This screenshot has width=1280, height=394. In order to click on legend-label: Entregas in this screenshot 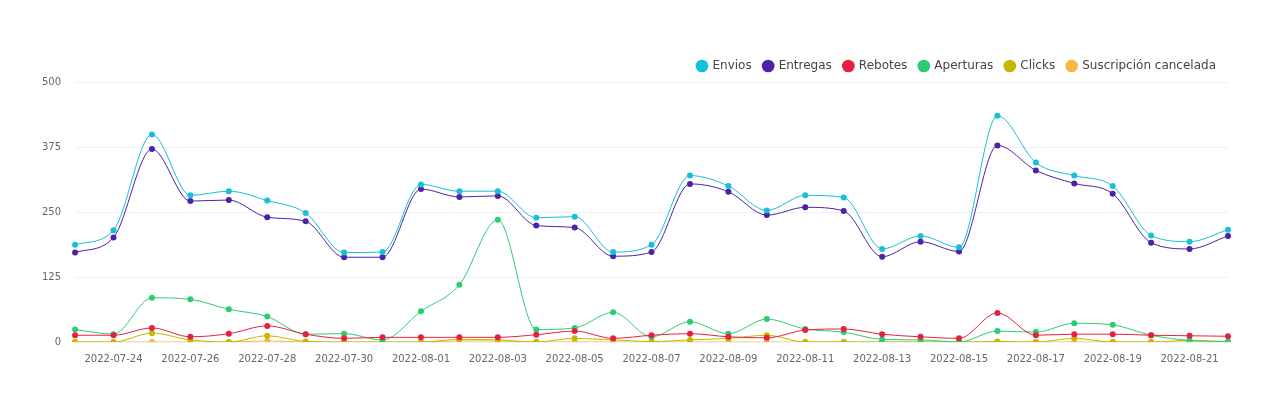, I will do `click(805, 65)`.